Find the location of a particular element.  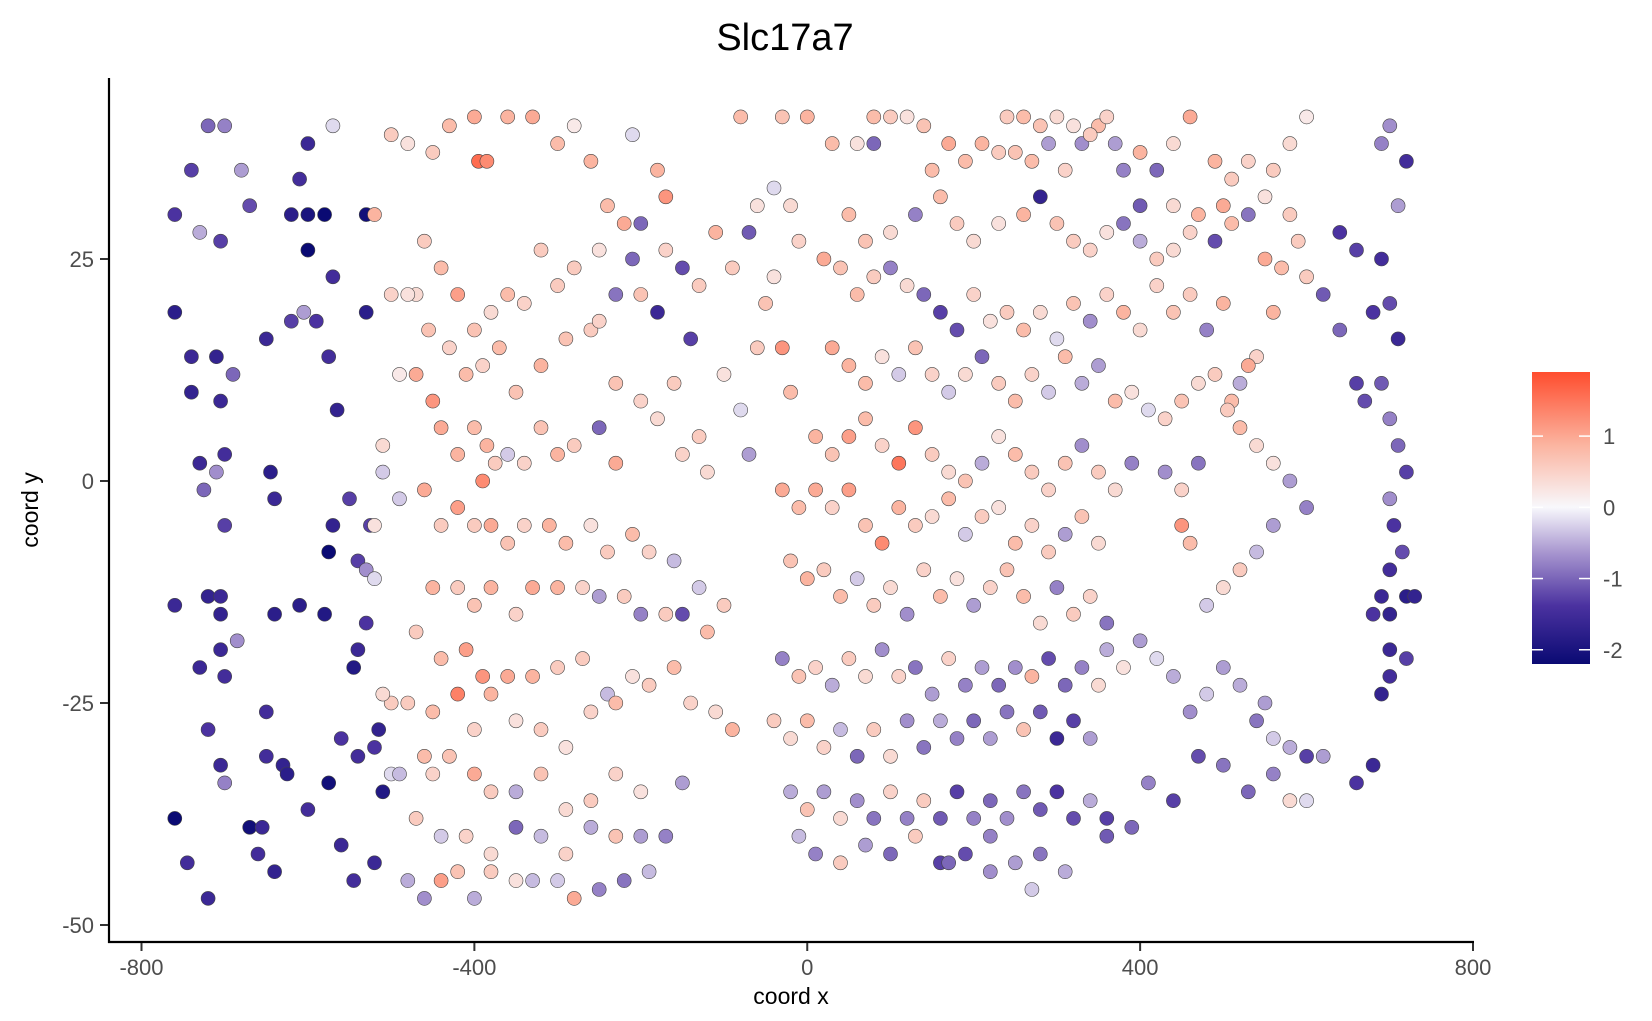

y-axis-title: coord y is located at coordinates (30, 510).